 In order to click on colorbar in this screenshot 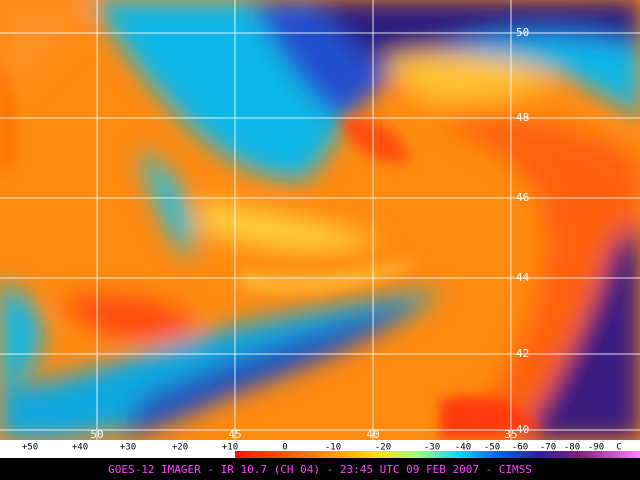, I will do `click(320, 449)`.